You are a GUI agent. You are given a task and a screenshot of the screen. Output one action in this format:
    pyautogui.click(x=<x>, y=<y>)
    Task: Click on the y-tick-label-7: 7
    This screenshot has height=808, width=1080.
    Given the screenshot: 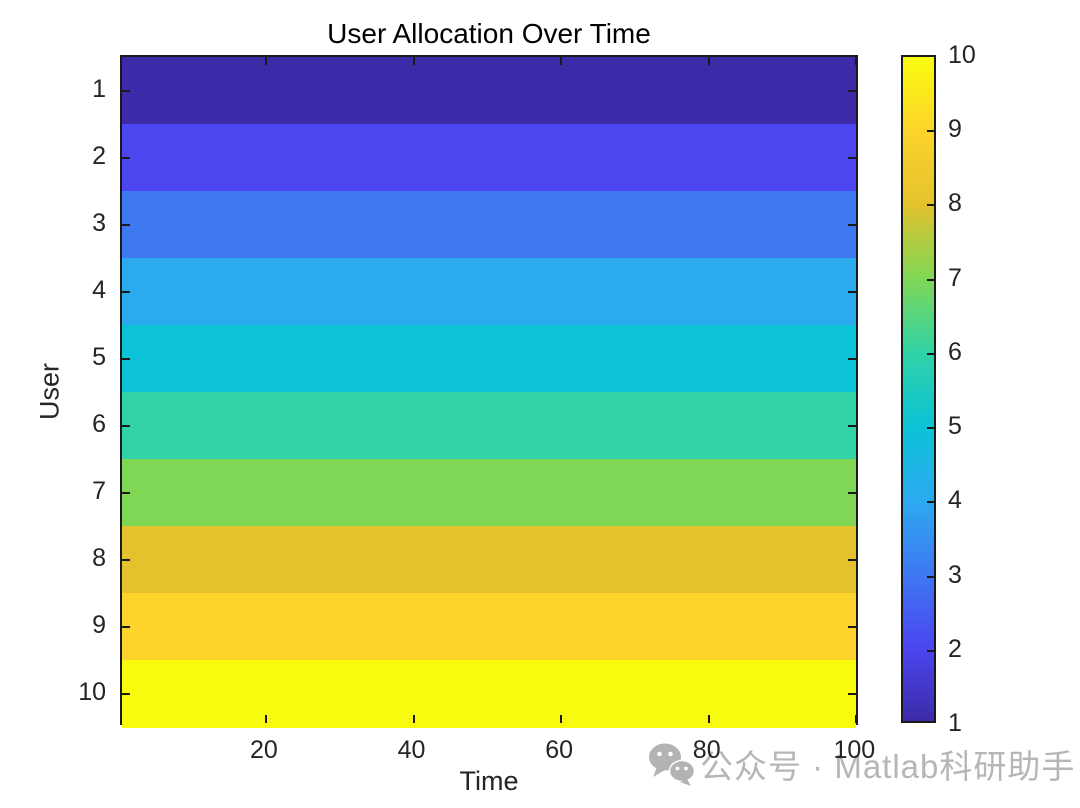 What is the action you would take?
    pyautogui.click(x=99, y=490)
    